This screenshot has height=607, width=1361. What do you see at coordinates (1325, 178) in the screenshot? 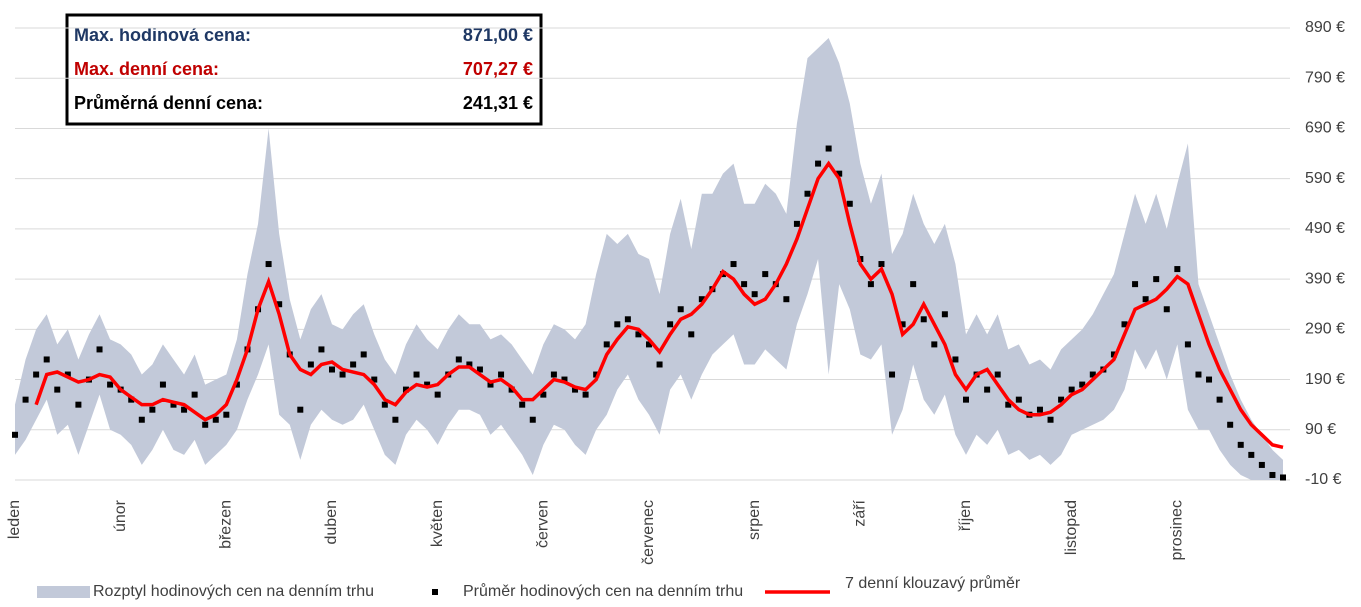
I see `y-tick-label: 590 €` at bounding box center [1325, 178].